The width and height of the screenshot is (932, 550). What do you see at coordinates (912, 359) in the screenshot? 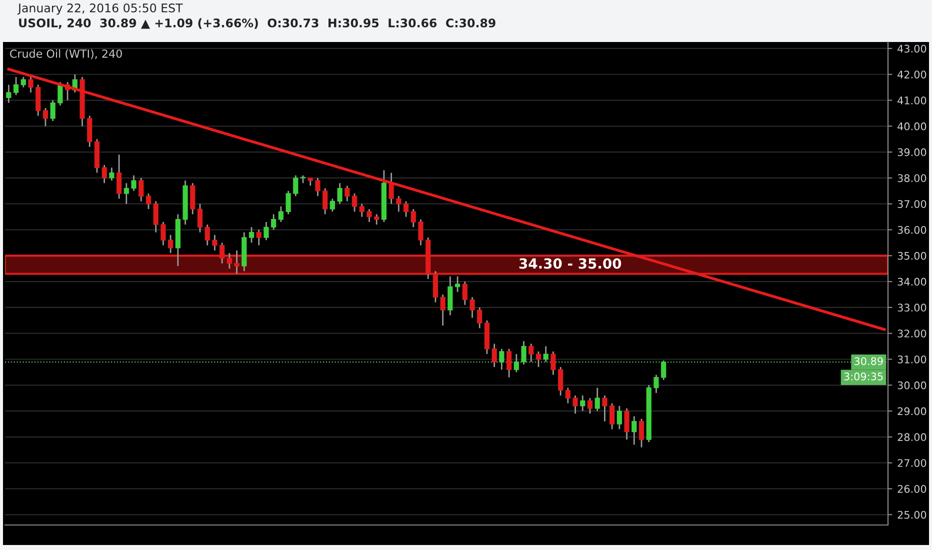
I see `y-tick-label: 31.00` at bounding box center [912, 359].